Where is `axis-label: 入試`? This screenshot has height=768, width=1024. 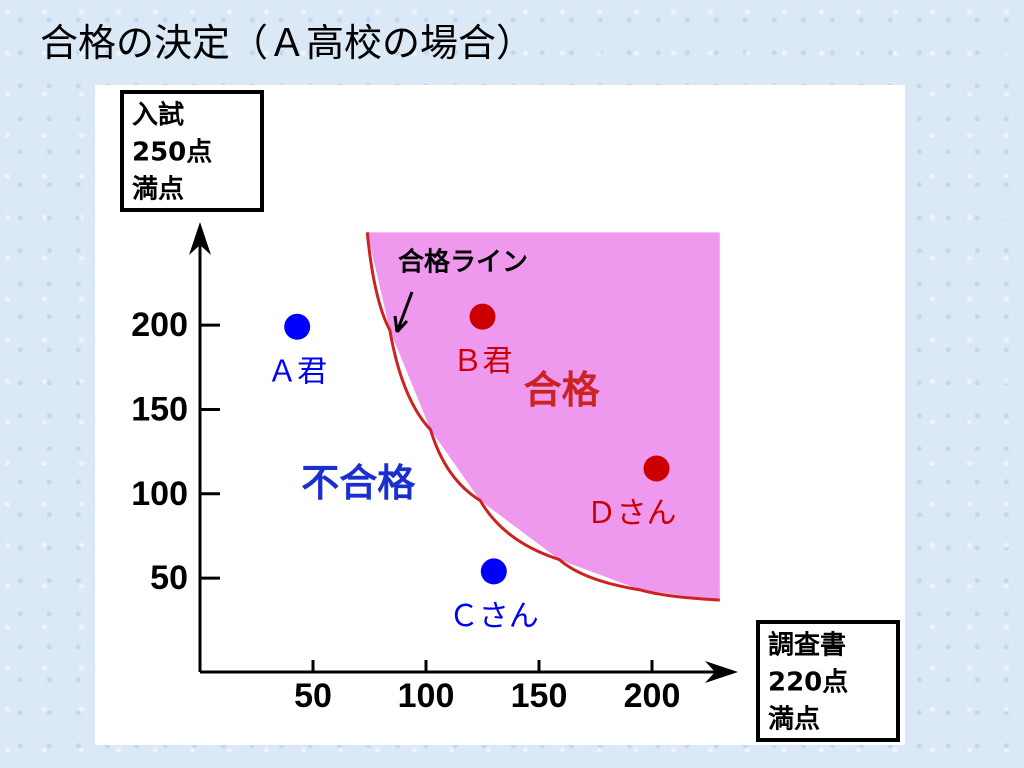 axis-label: 入試 is located at coordinates (158, 115).